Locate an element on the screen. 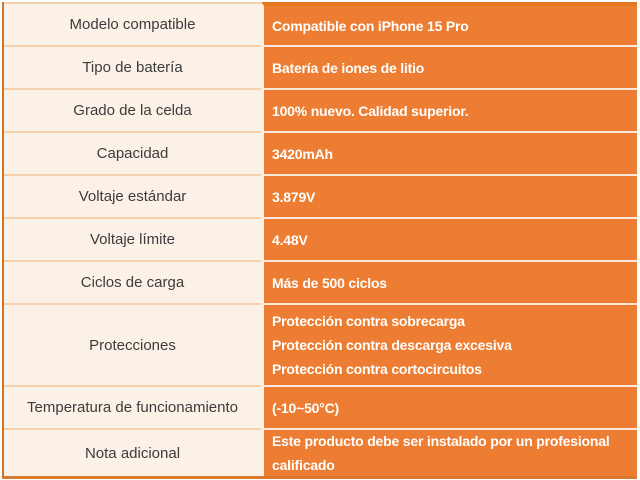 This screenshot has height=480, width=640. spec-value-voltaje-limite: 4.48V is located at coordinates (449, 238).